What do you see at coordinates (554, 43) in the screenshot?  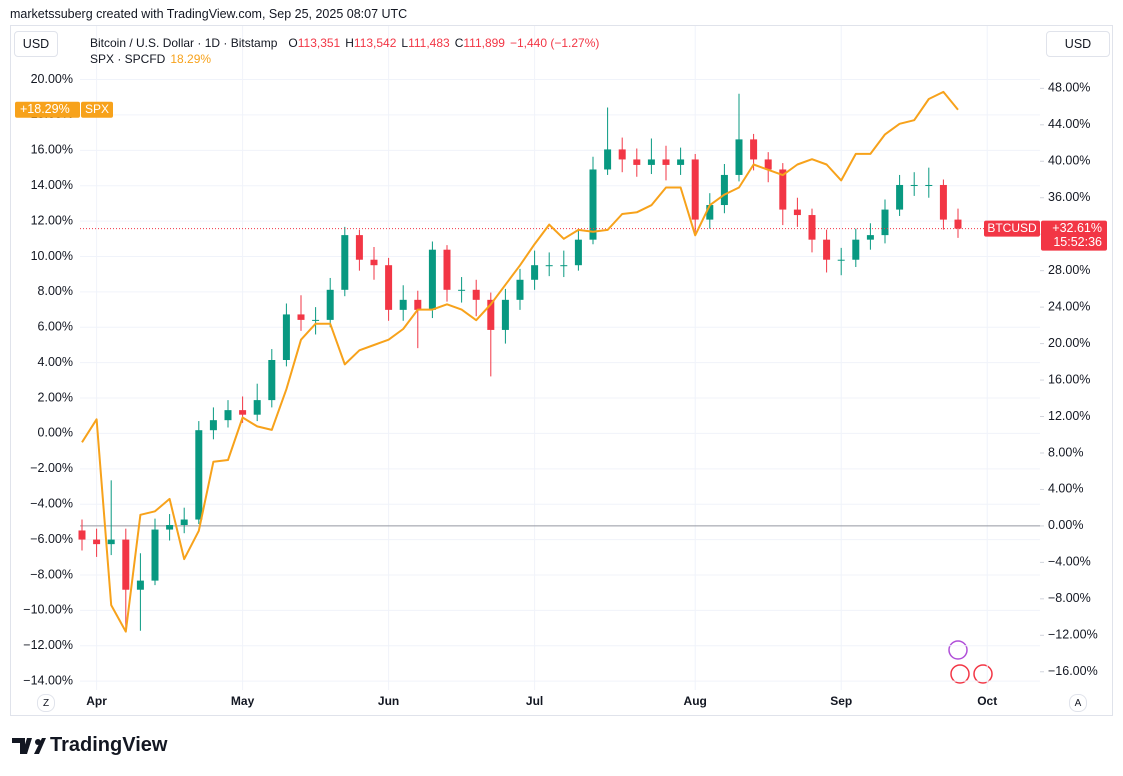 I see `legend-change: −1,440 (−1.27%)` at bounding box center [554, 43].